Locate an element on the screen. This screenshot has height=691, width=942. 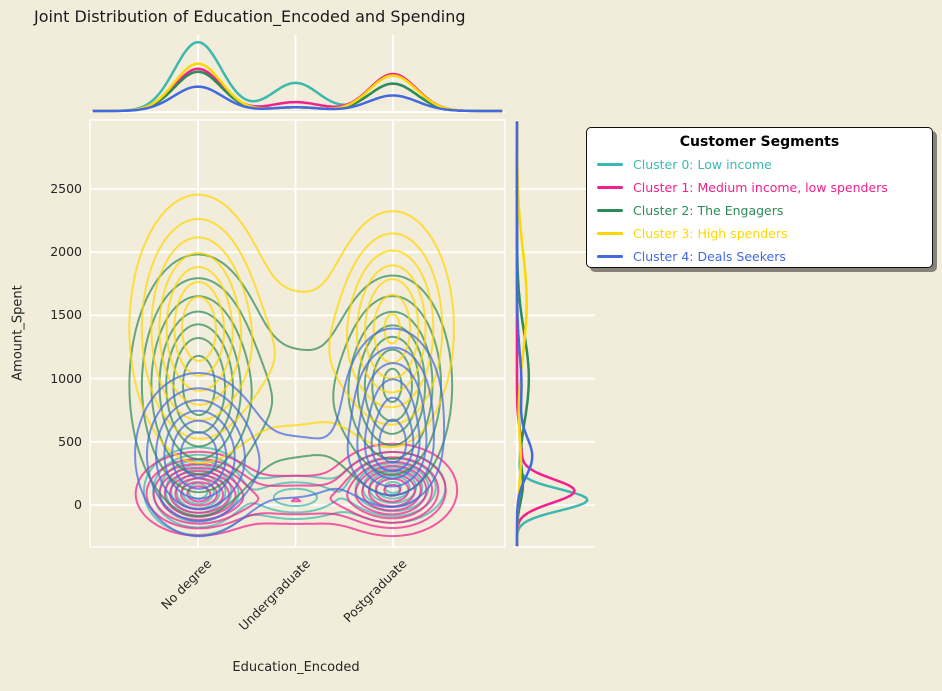
x-axis-label: Education_Encoded is located at coordinates (296, 667).